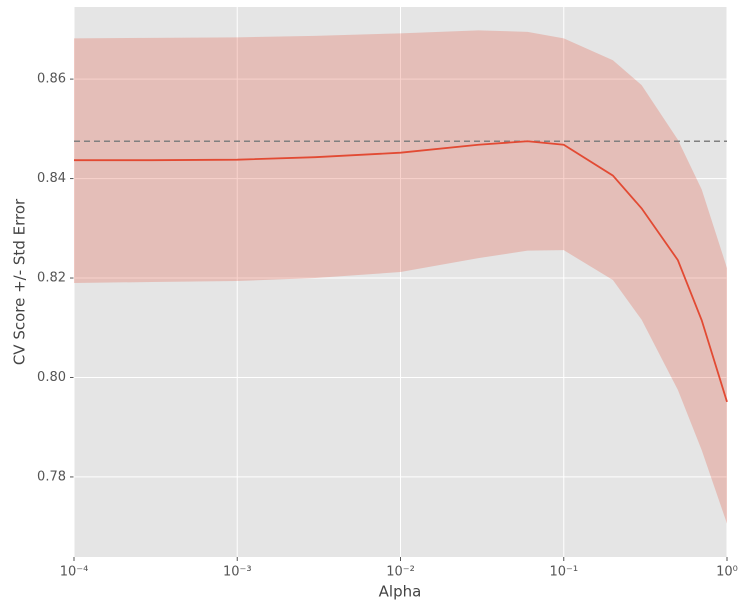  I want to click on y-tick-label: 0.78, so click(51, 476).